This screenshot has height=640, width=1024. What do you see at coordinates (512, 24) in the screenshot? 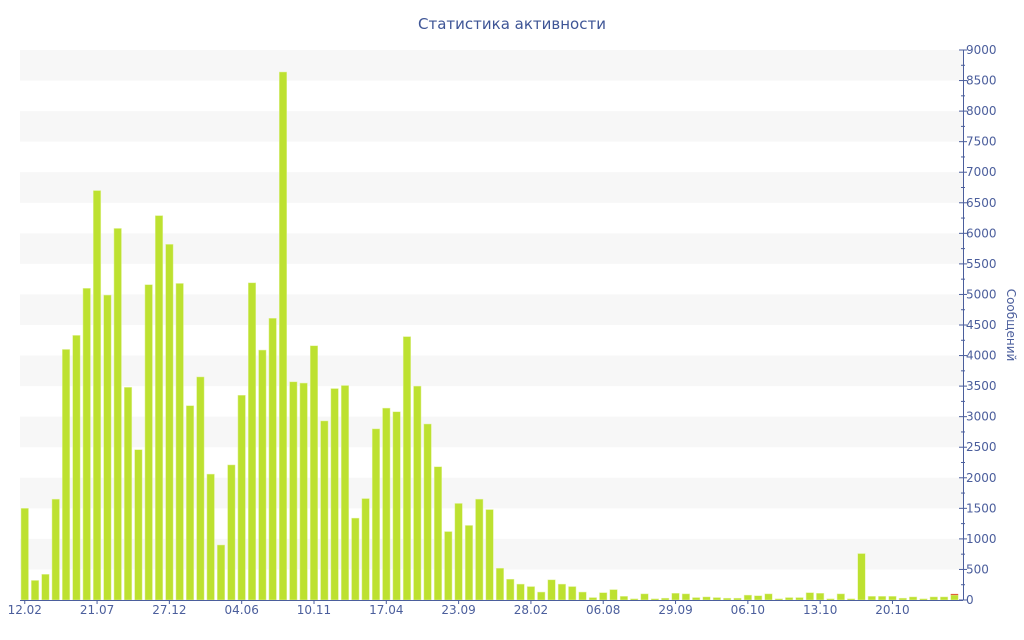
I see `chart-title: Статистика активности` at bounding box center [512, 24].